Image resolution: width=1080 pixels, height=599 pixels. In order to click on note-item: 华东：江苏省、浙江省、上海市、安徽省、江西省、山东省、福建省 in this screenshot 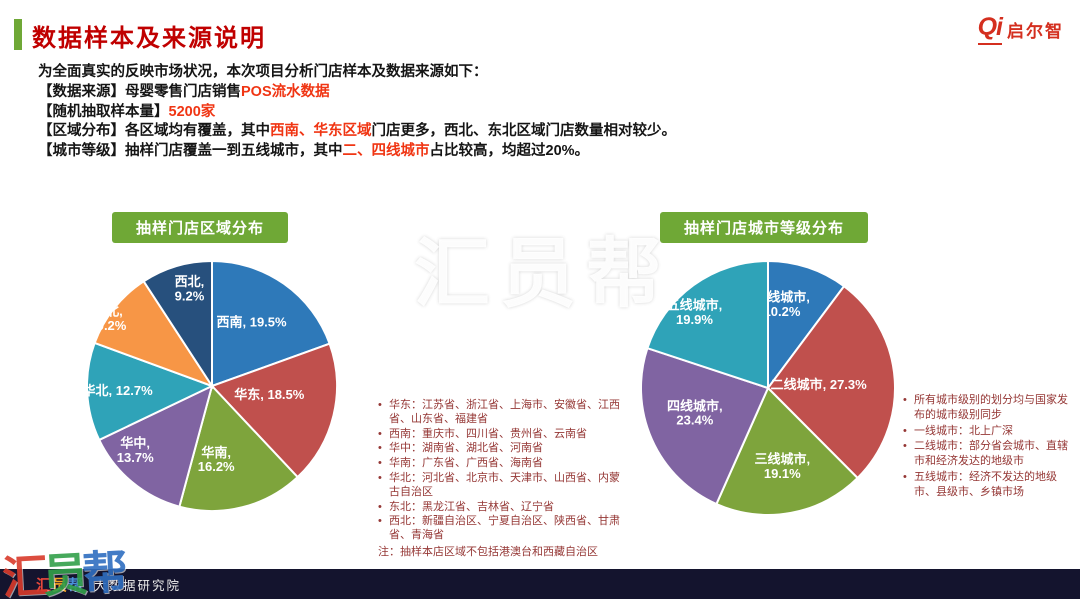, I will do `click(499, 413)`.